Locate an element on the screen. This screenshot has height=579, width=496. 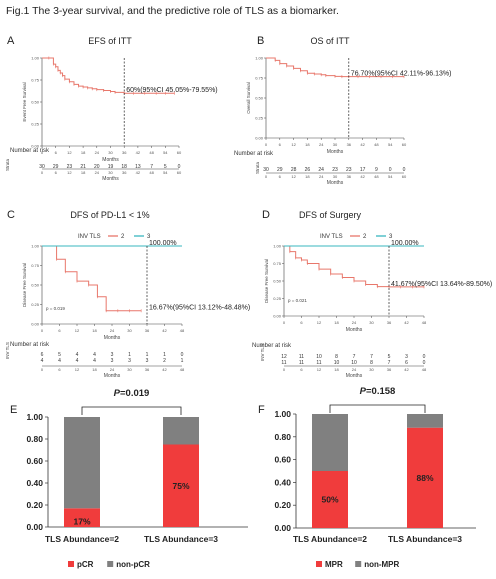
risk-count-d-1-2: 11 is located at coordinates (318, 363).